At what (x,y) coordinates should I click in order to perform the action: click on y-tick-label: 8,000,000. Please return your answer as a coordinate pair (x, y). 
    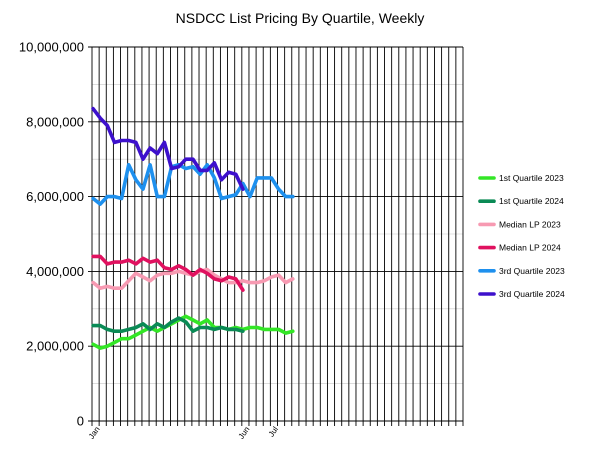
    Looking at the image, I should click on (55, 121).